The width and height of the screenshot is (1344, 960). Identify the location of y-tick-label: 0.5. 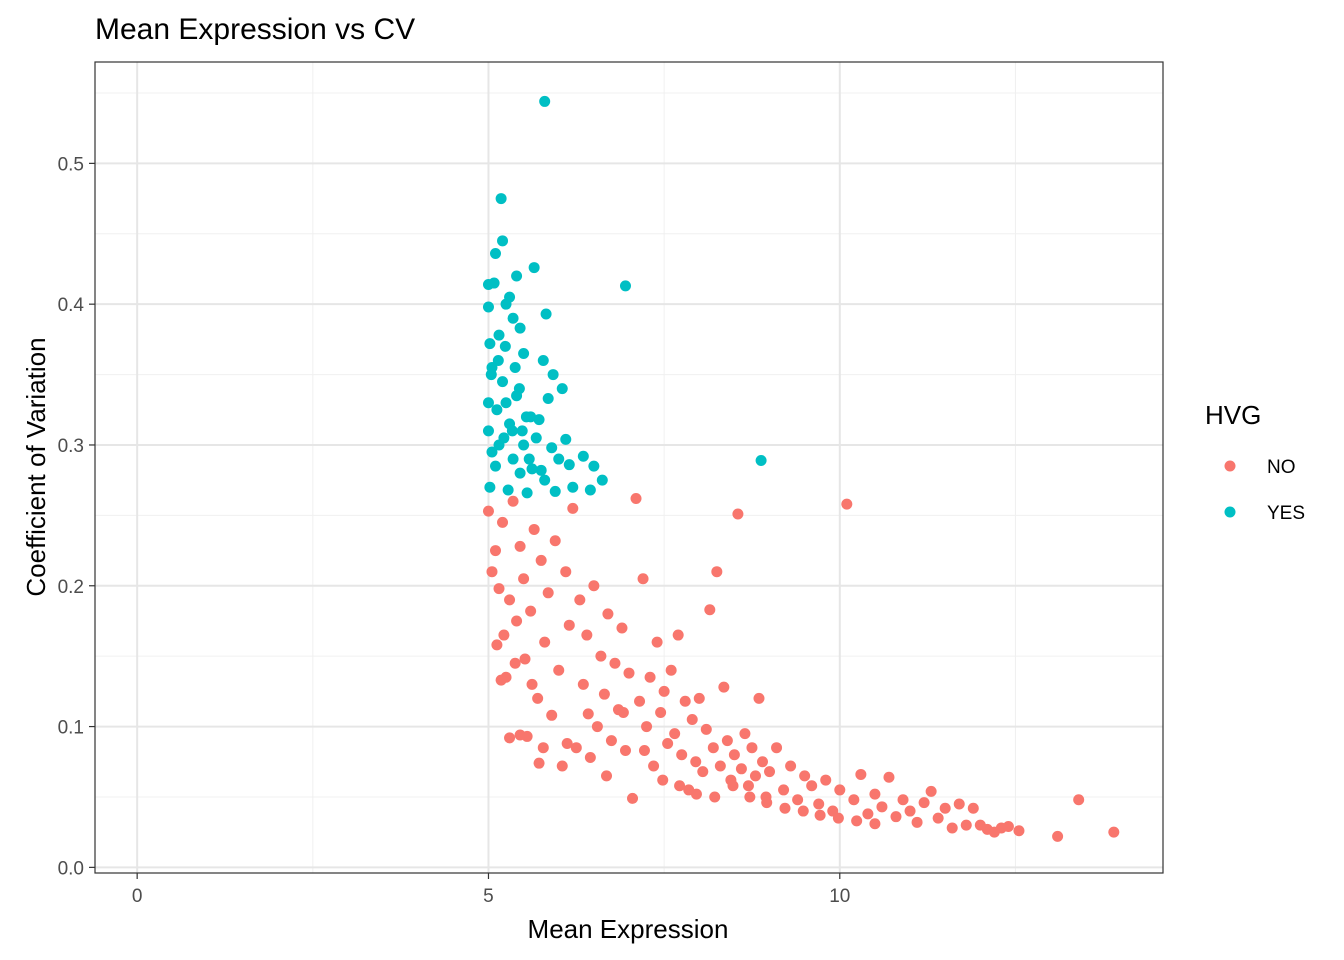
(71, 164).